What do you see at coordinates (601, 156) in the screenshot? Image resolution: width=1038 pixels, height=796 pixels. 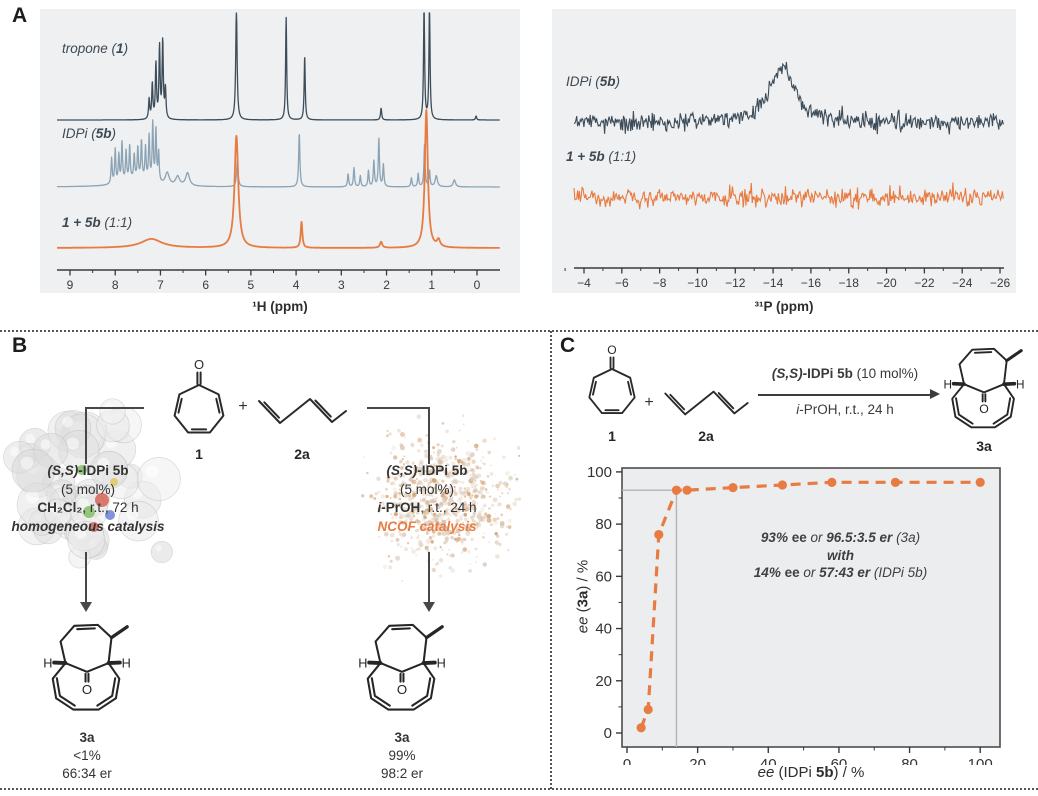 I see `trace-label-p31-mixture: 1 + 5b (1:1)` at bounding box center [601, 156].